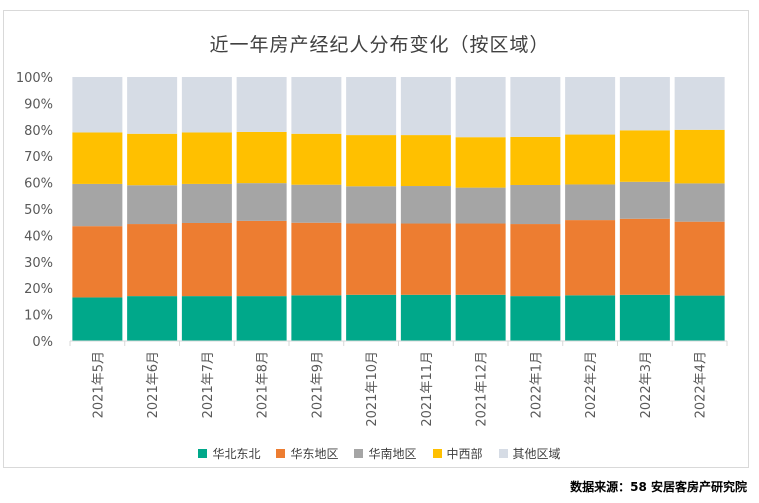 This screenshot has height=503, width=759. Describe the element at coordinates (38, 131) in the screenshot. I see `y-tick-label: 80%` at that location.